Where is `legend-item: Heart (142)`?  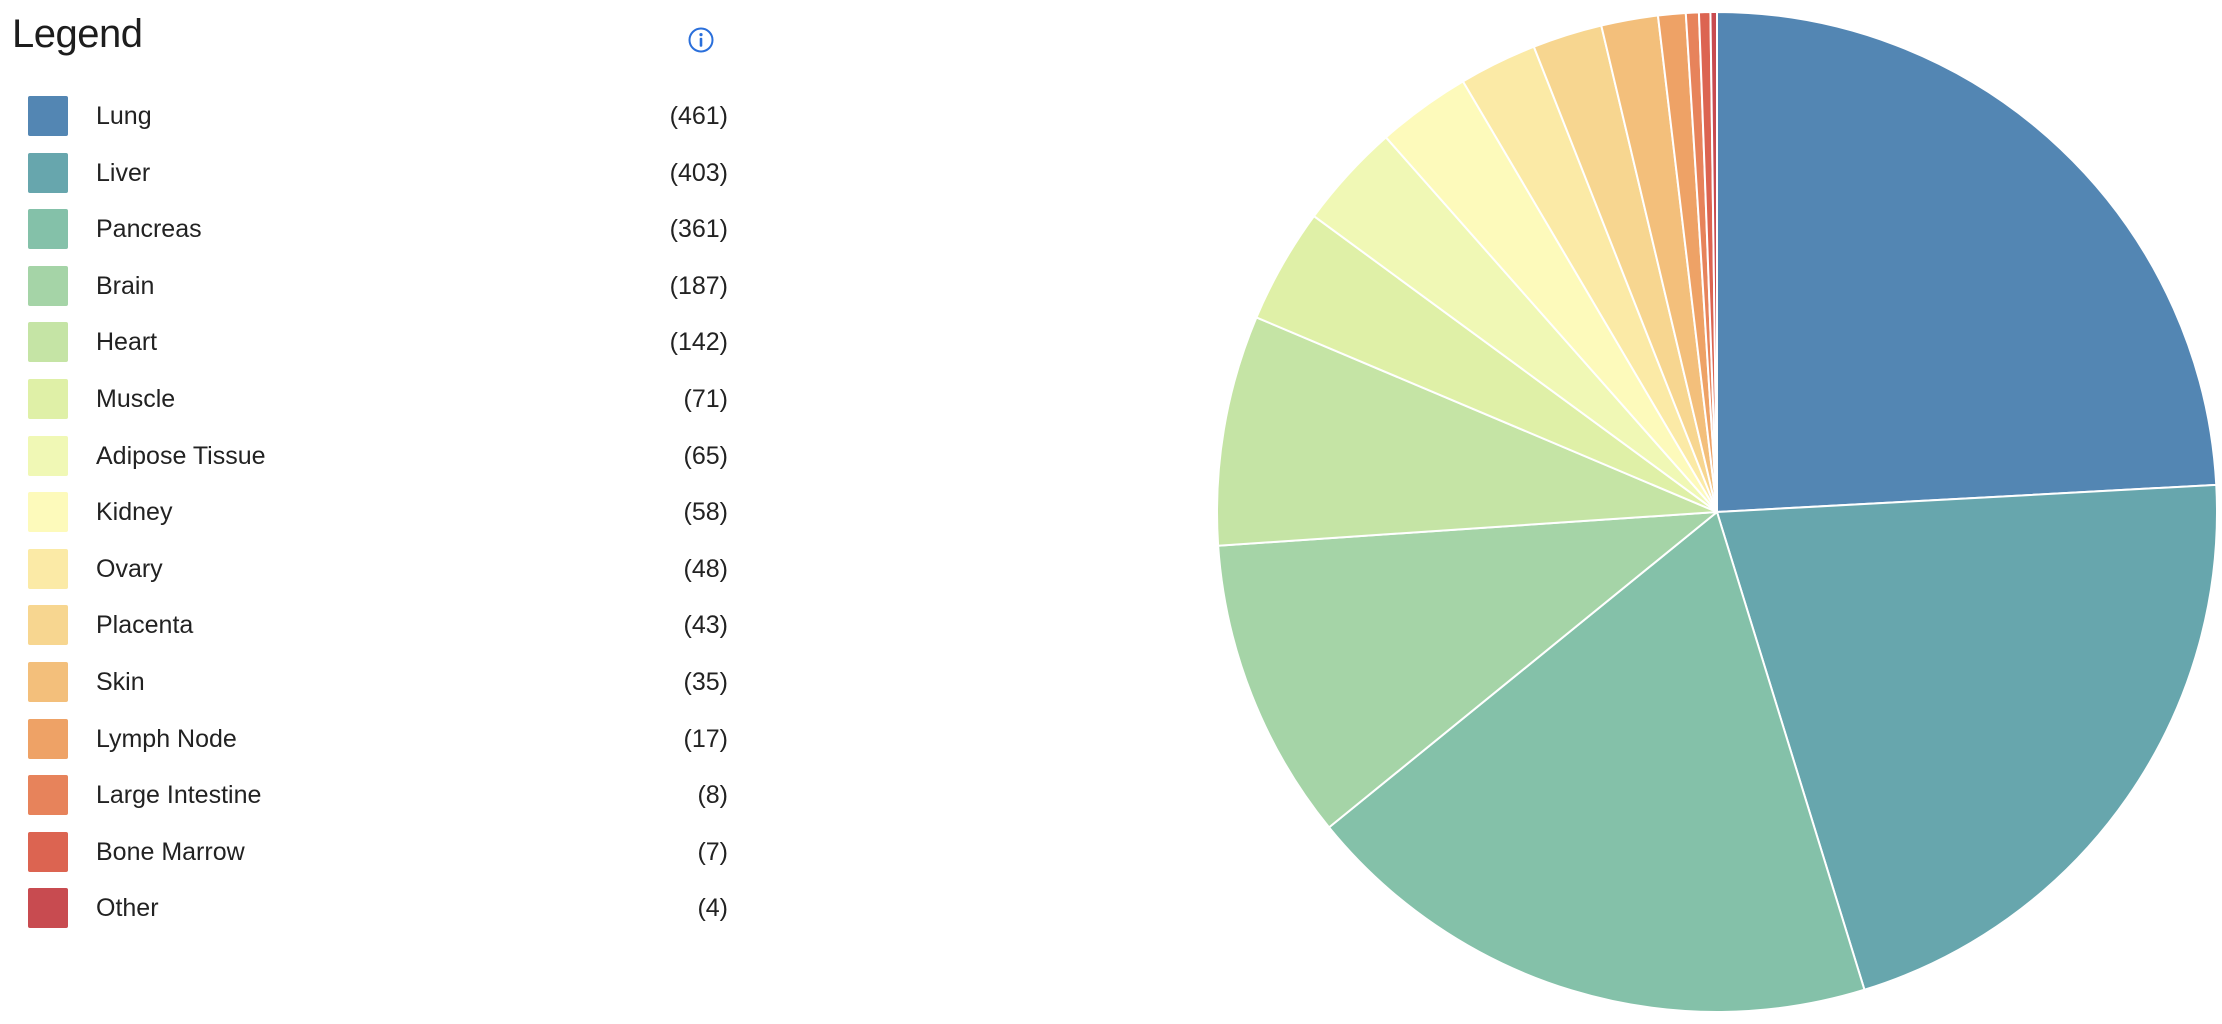 legend-item: Heart (142) is located at coordinates (378, 350).